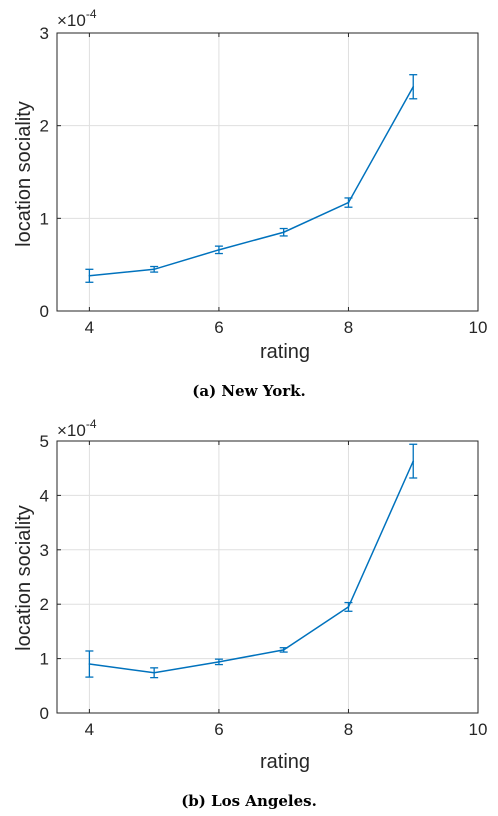 The width and height of the screenshot is (498, 816). What do you see at coordinates (77, 18) in the screenshot?
I see `exponent-label-a: ×10⁻⁴` at bounding box center [77, 18].